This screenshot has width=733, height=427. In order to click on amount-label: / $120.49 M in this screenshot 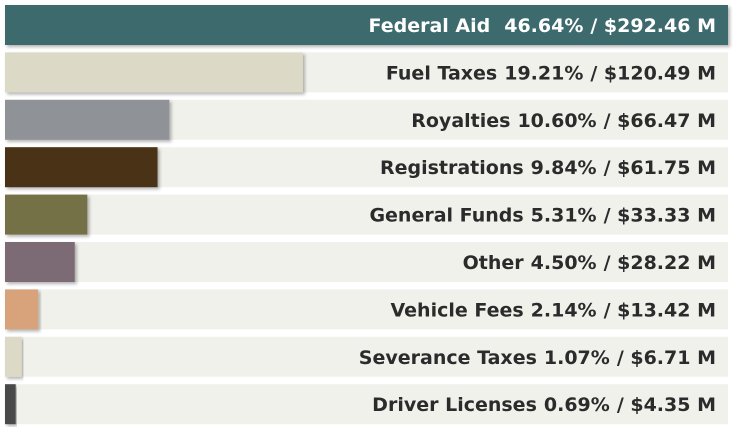, I will do `click(653, 73)`.